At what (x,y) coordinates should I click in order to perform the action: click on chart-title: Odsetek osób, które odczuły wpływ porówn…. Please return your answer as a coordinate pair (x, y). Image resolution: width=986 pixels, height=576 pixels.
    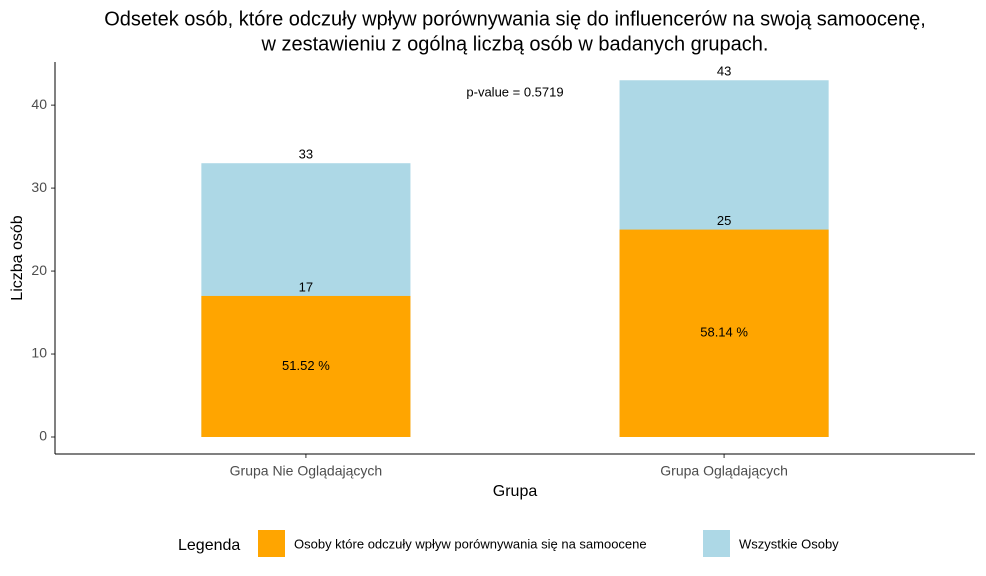
    Looking at the image, I should click on (515, 19).